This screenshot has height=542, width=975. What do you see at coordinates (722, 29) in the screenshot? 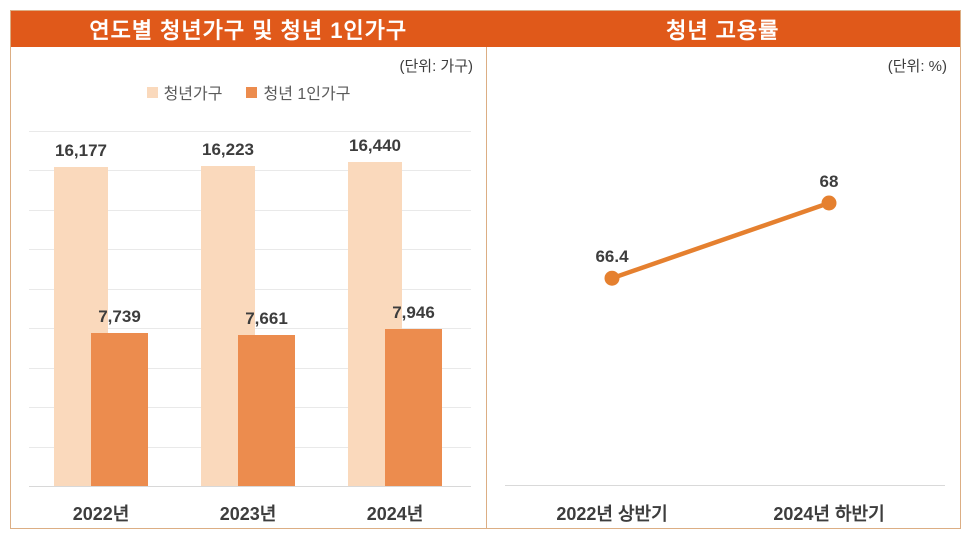
I see `line-chart-title: 청년 고용률` at bounding box center [722, 29].